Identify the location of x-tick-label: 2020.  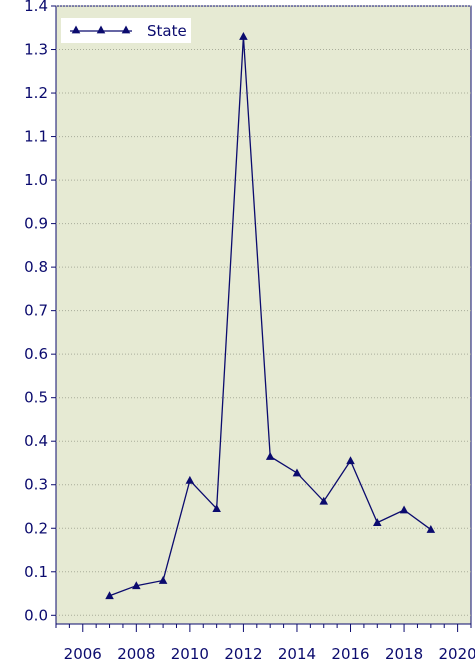
(457, 654).